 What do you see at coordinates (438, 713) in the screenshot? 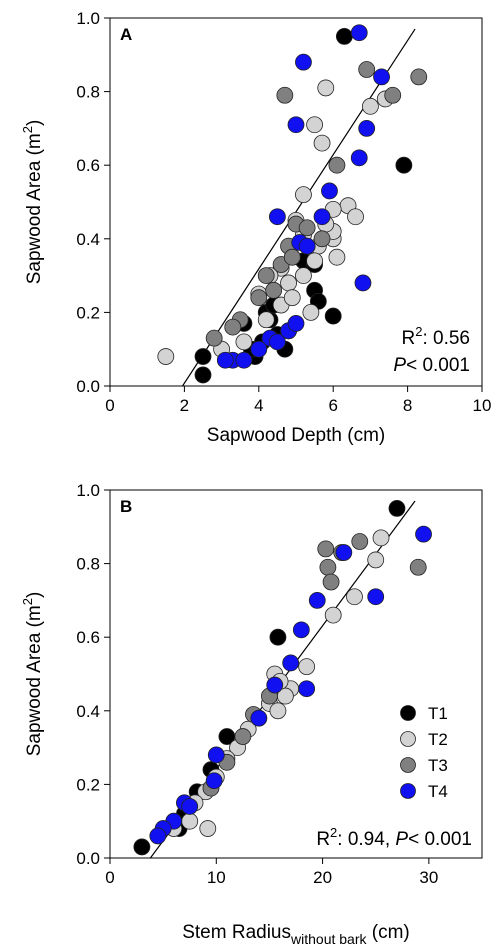
I see `legend-label-t1: T1` at bounding box center [438, 713].